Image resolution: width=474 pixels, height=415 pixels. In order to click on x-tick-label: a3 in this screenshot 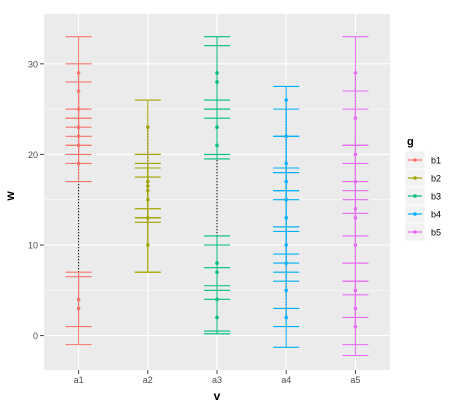, I will do `click(217, 380)`.